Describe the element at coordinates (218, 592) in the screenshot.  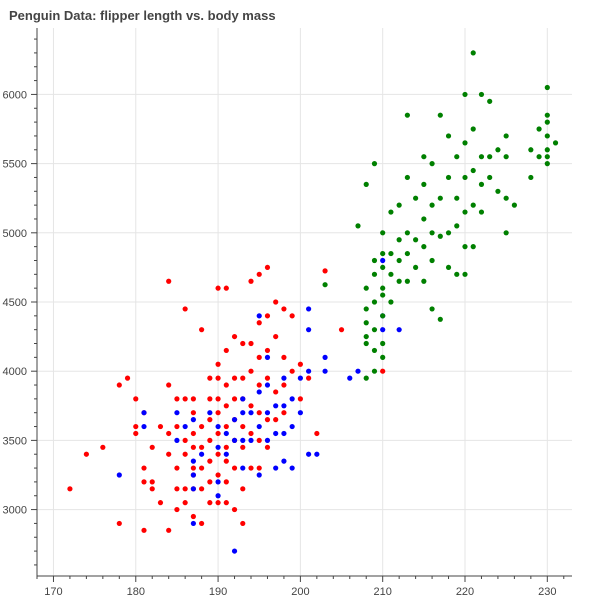
I see `x-tick-label: 190` at that location.